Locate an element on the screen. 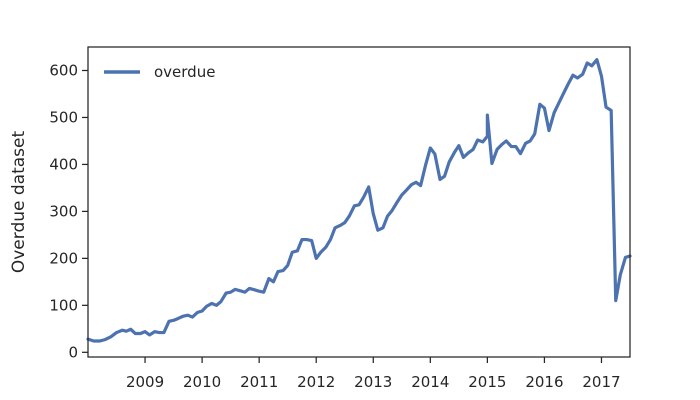 Image resolution: width=700 pixels, height=400 pixels. x-tick-label: 2015 is located at coordinates (487, 382).